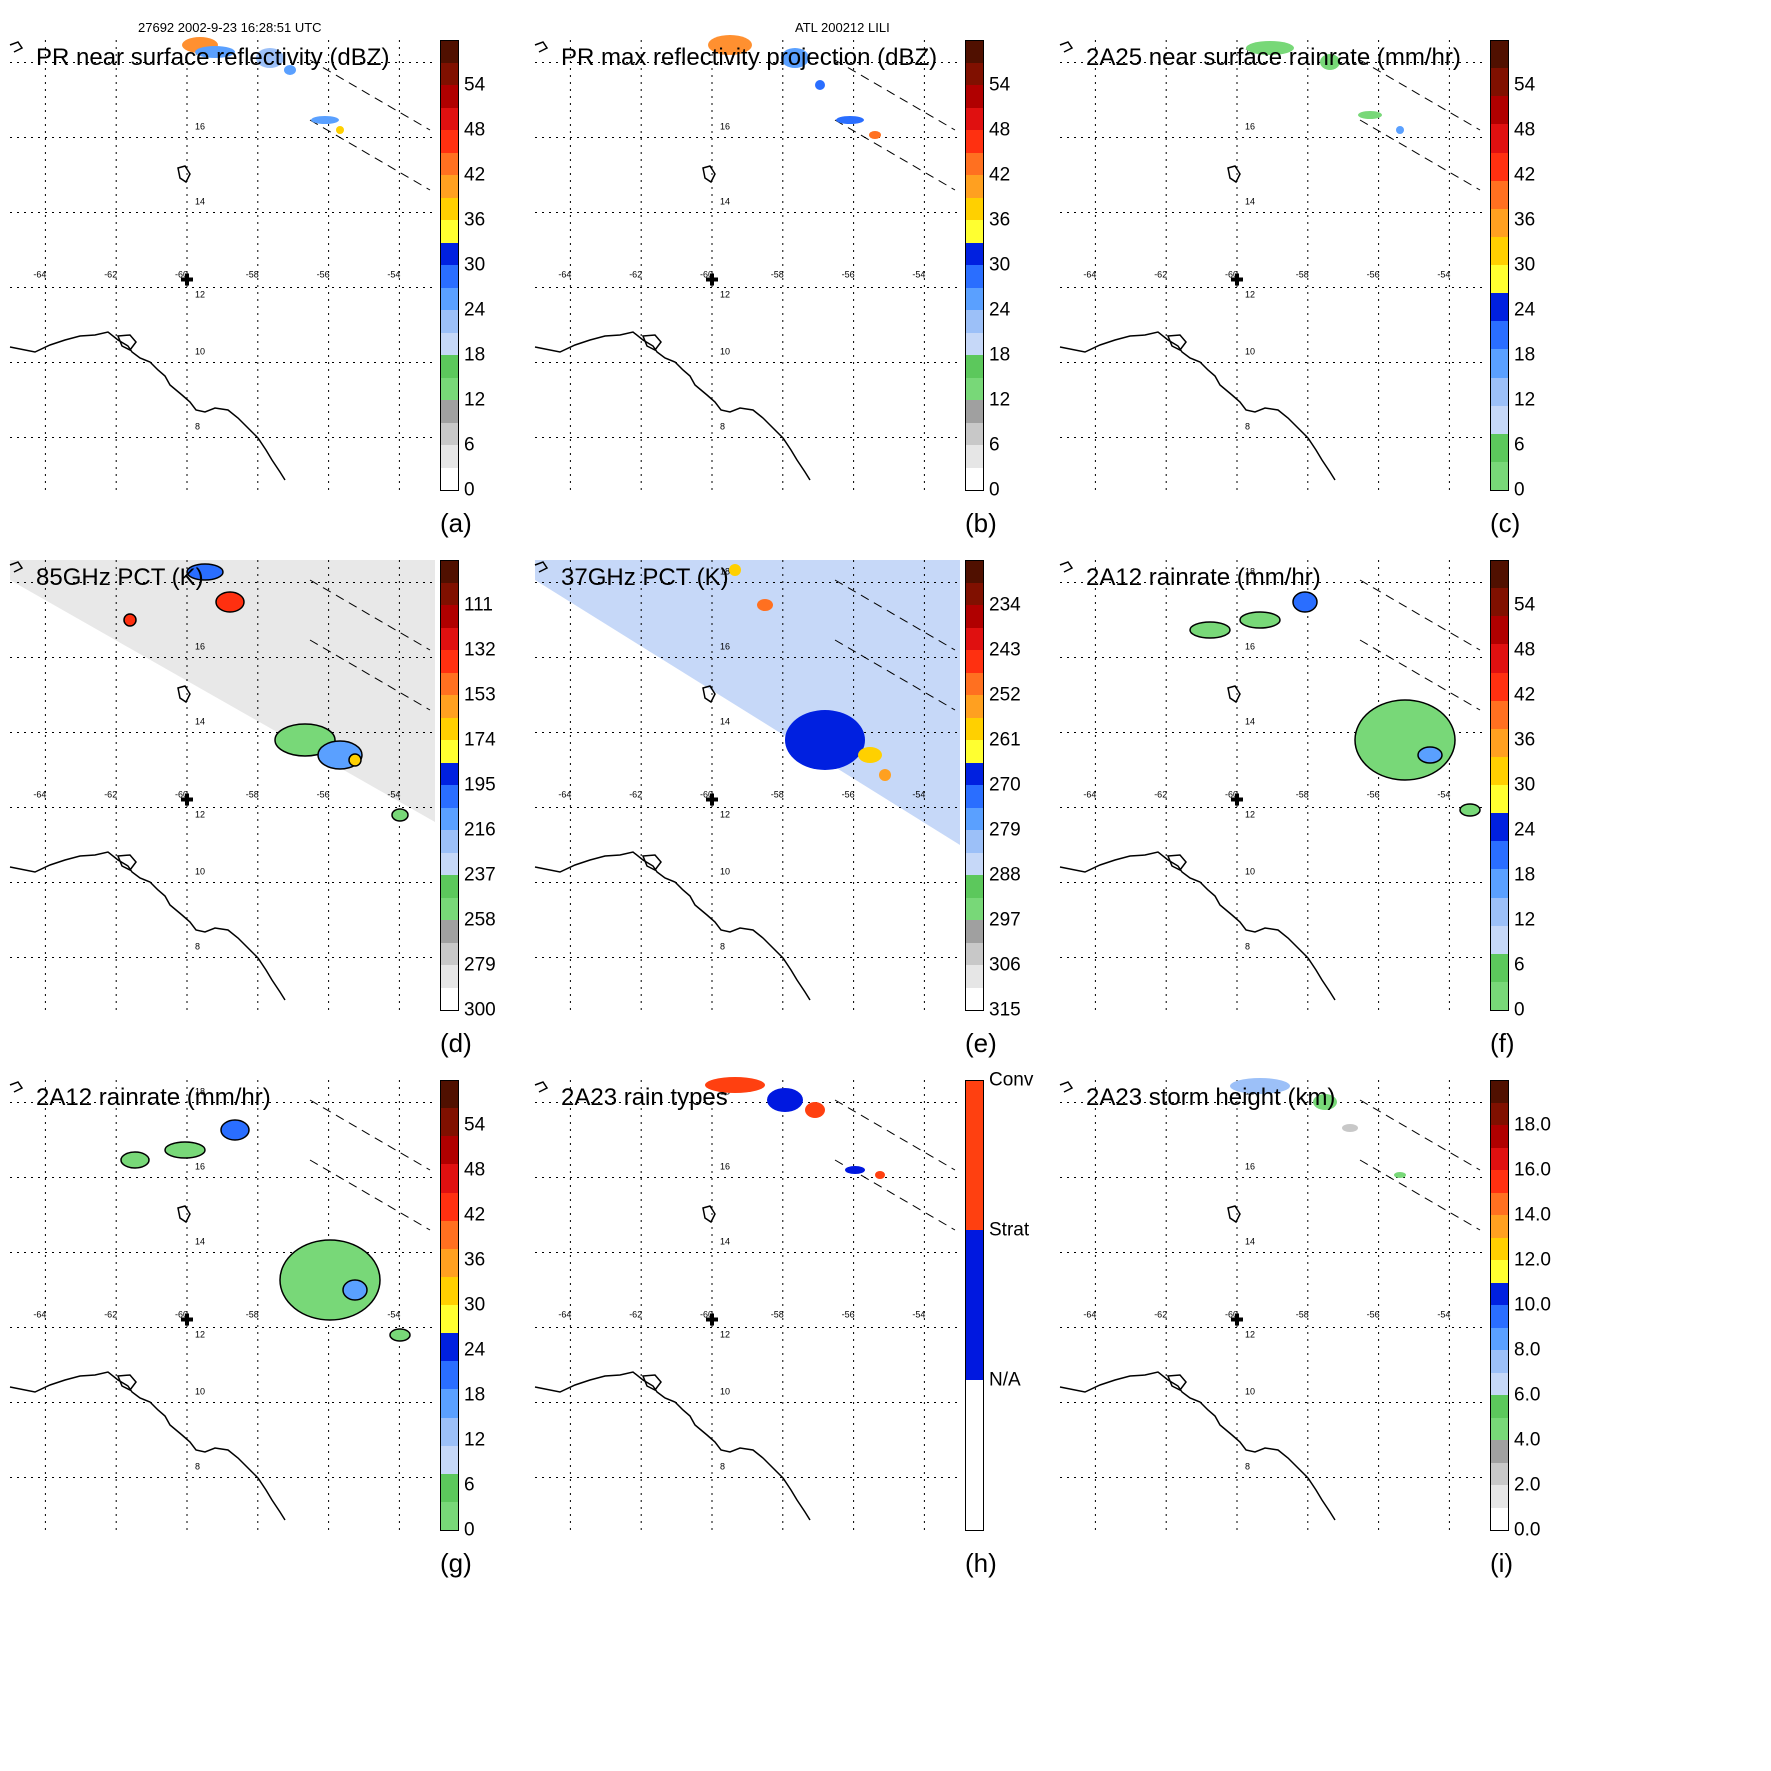 This screenshot has height=1771, width=1771. Describe the element at coordinates (200, 872) in the screenshot. I see `lat-label: 10` at that location.